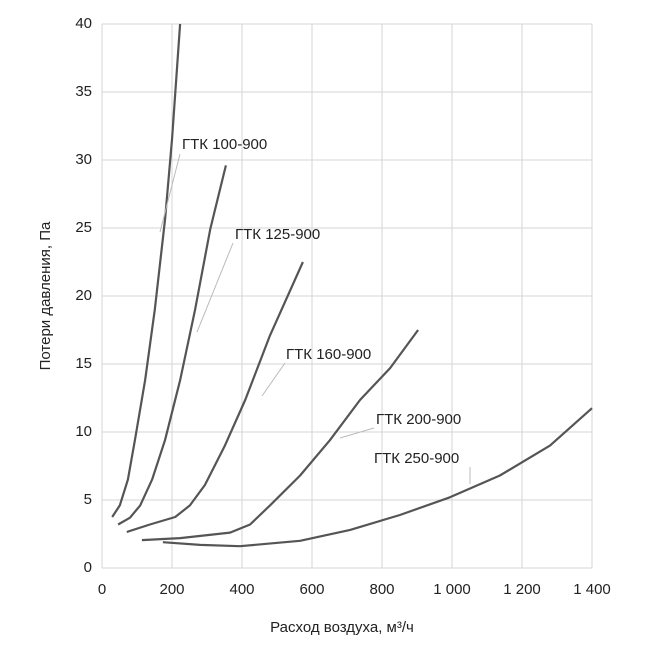  Describe the element at coordinates (311, 589) in the screenshot. I see `x-tick-label: 600` at that location.